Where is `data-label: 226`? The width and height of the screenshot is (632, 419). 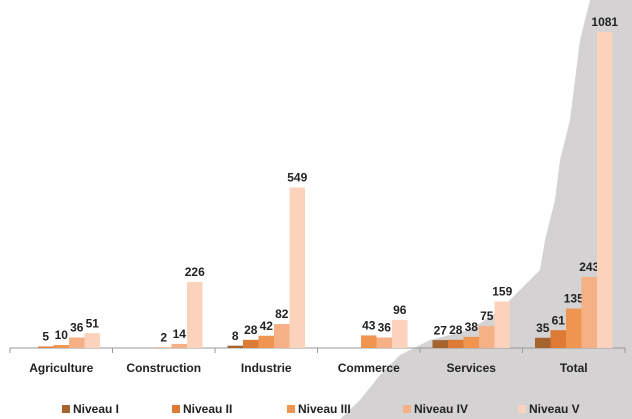
data-label: 226 is located at coordinates (195, 272).